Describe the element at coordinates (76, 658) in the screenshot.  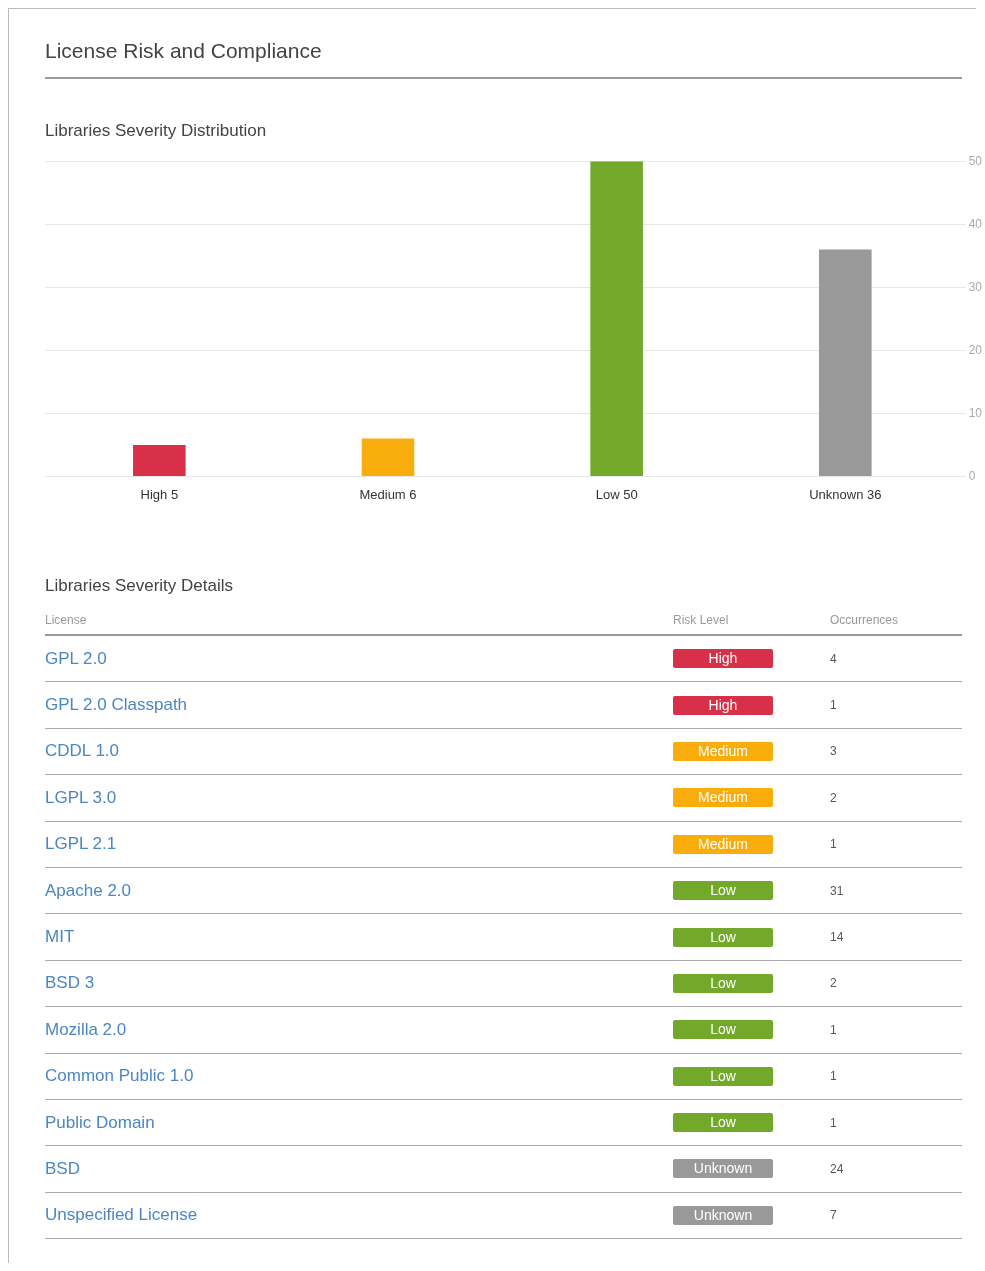
I see `category-label: GPL 2.0` at that location.